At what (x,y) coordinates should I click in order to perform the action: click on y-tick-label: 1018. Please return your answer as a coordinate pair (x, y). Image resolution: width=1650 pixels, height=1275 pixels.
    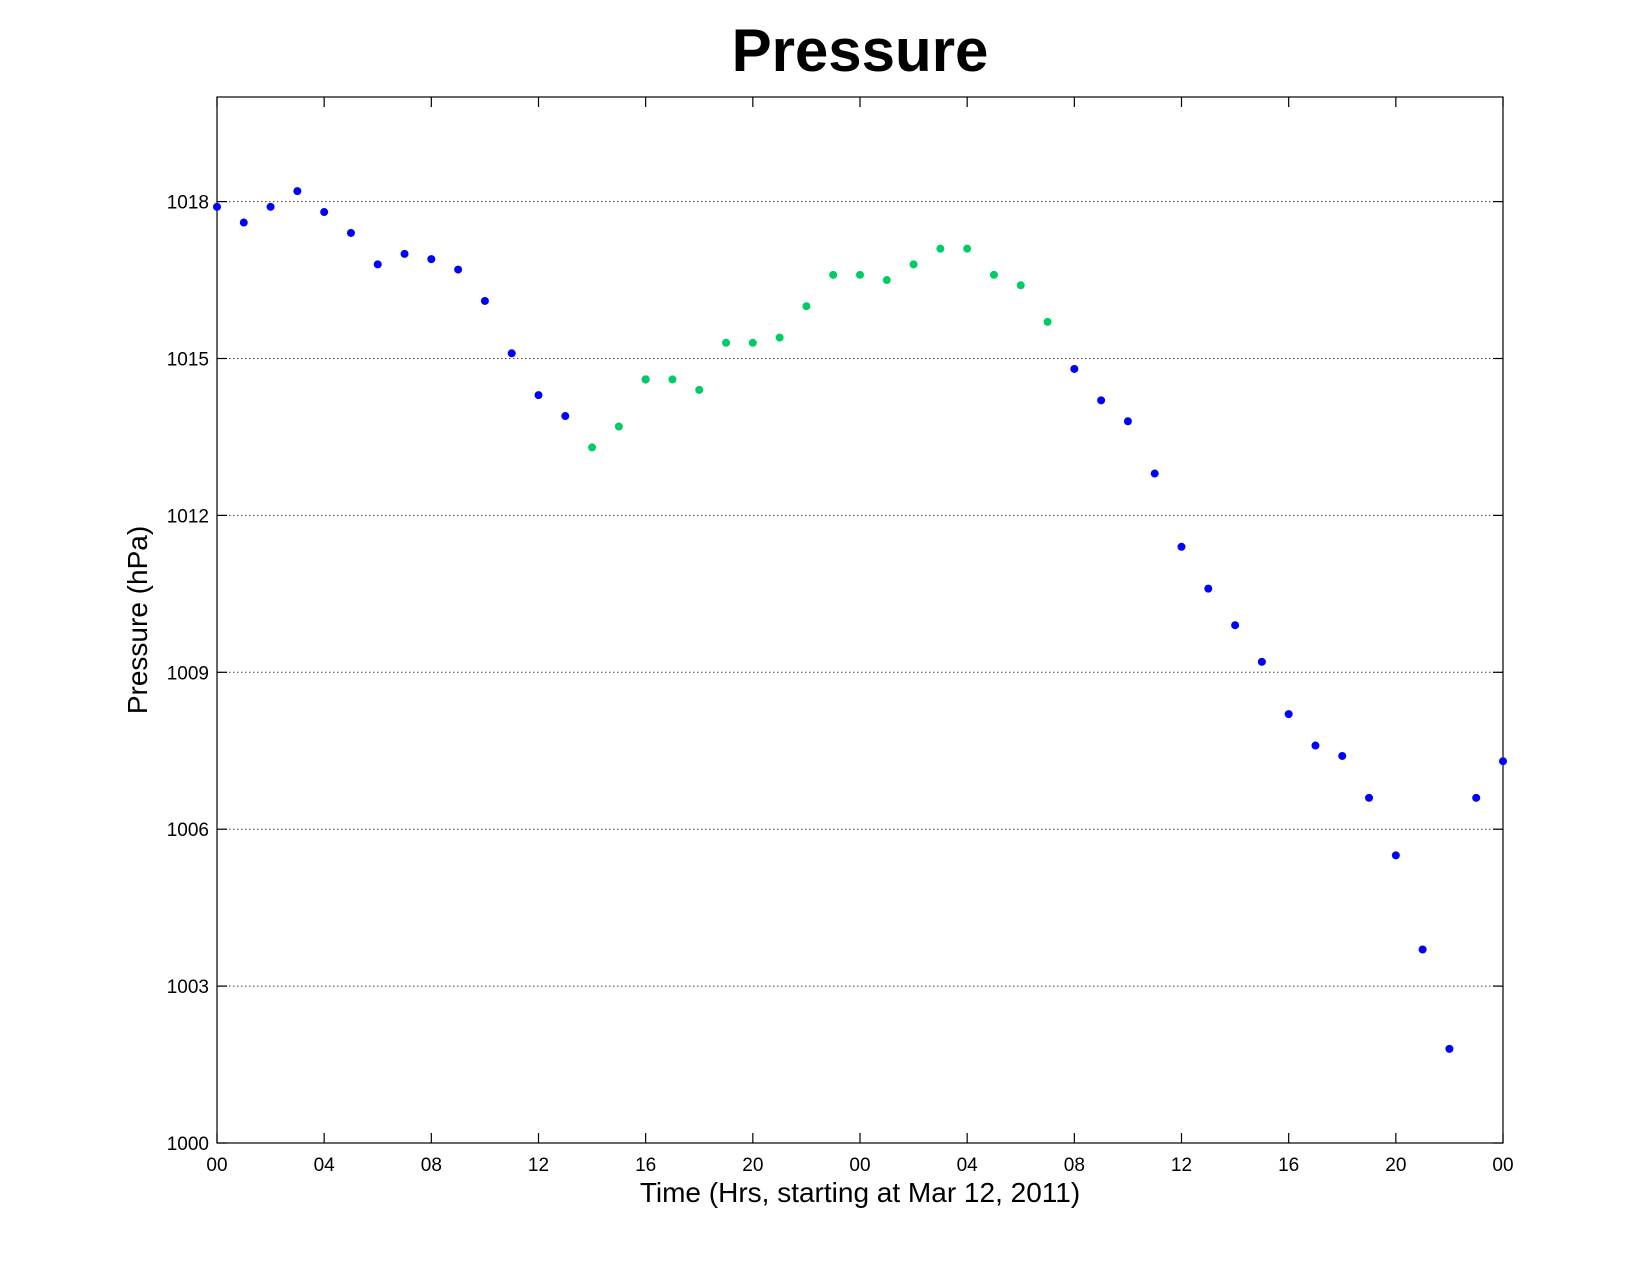
    Looking at the image, I should click on (188, 203).